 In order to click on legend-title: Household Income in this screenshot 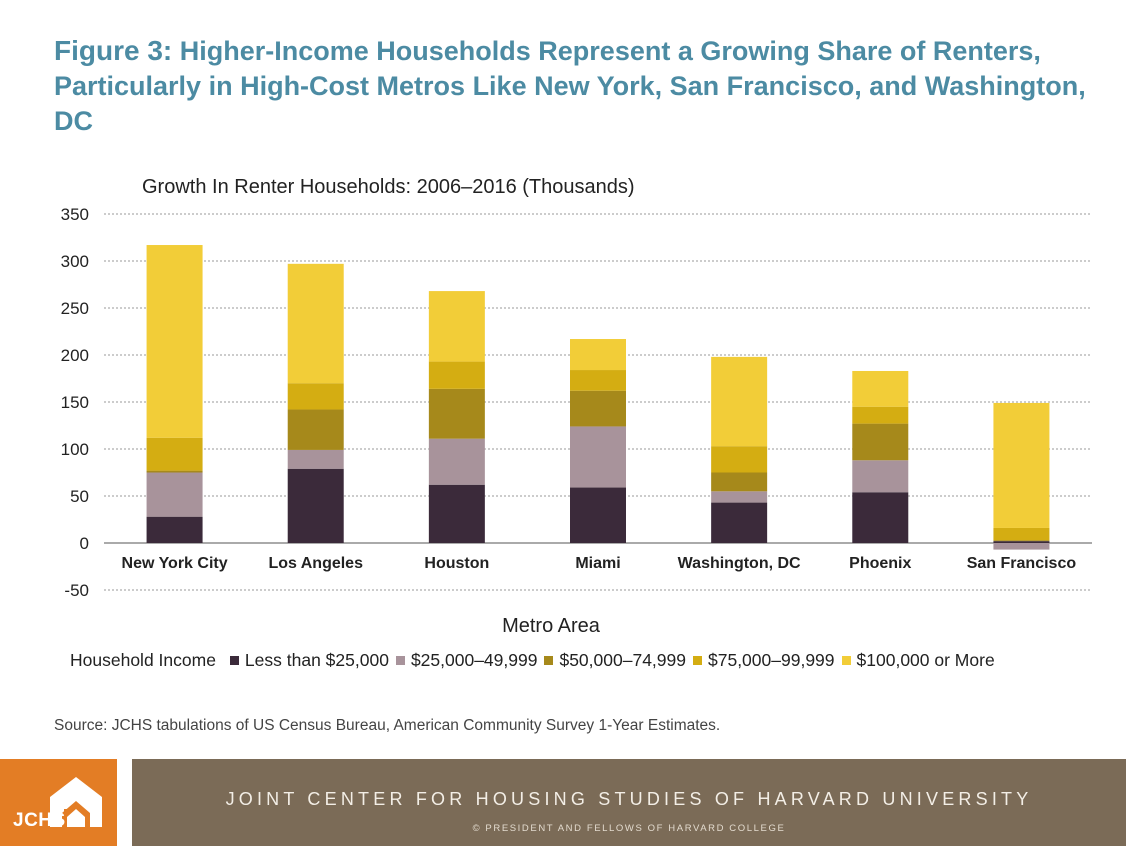, I will do `click(143, 660)`.